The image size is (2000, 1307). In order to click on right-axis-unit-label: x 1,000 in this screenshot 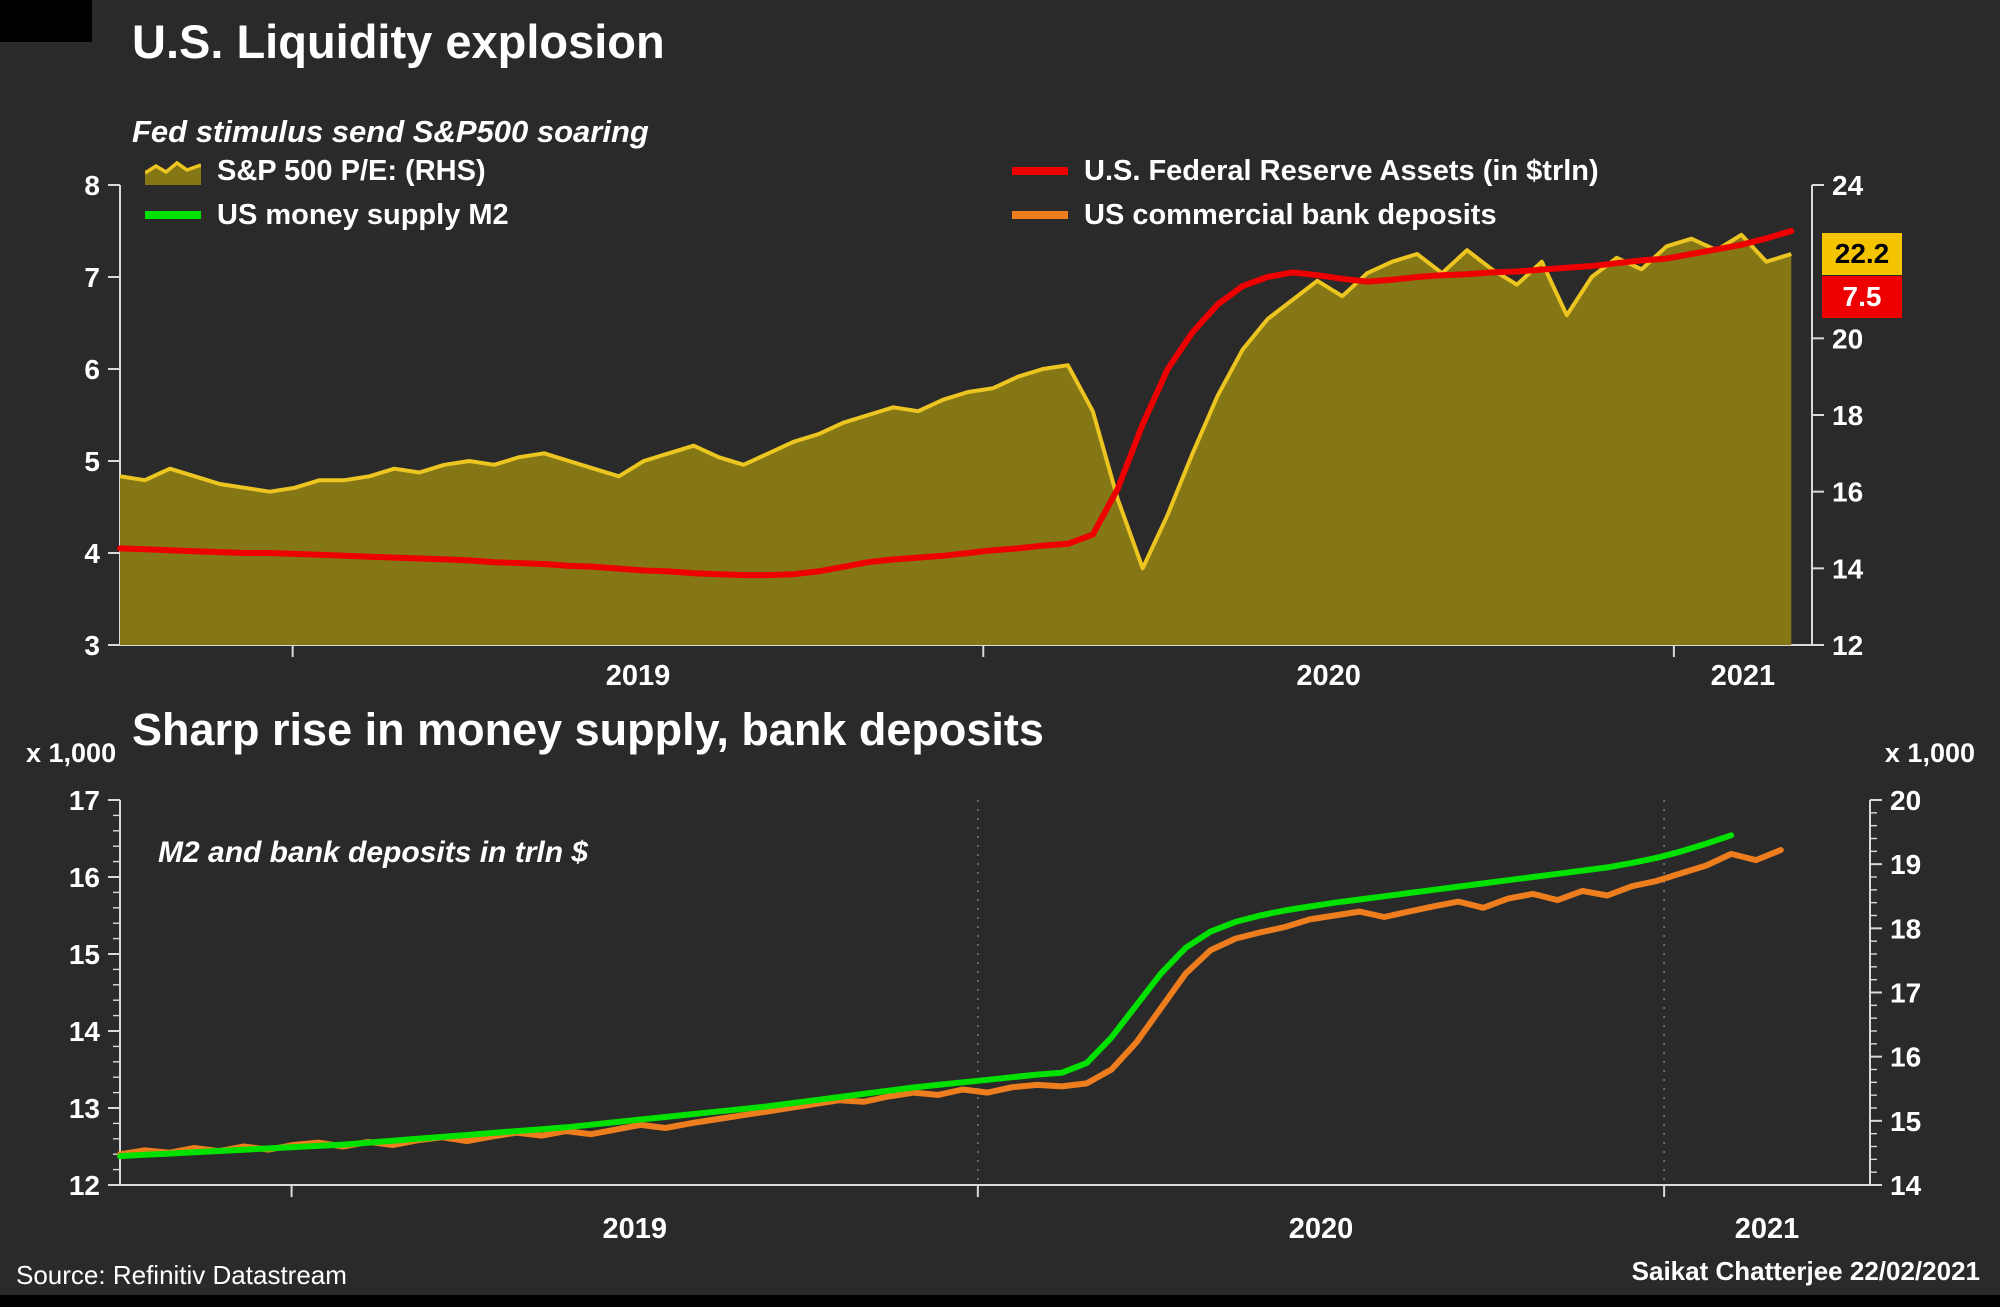, I will do `click(1929, 753)`.